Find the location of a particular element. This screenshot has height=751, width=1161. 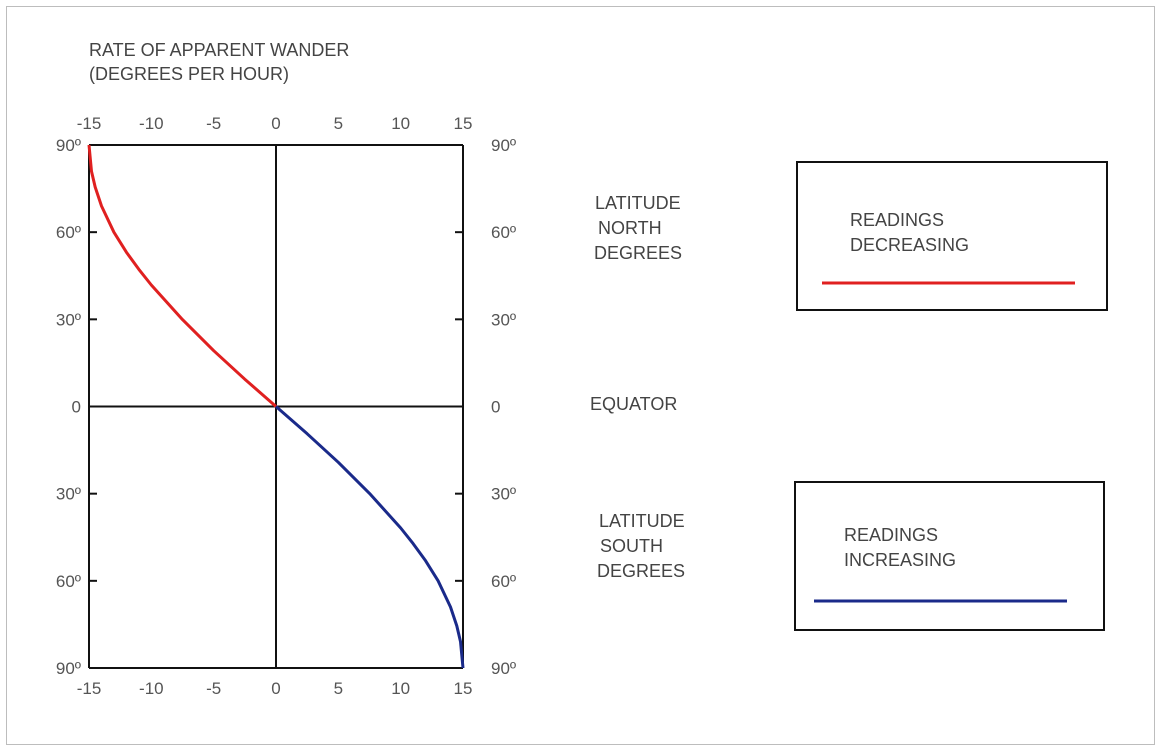

legend-label-decreasing-line-2: DECREASING is located at coordinates (909, 245).